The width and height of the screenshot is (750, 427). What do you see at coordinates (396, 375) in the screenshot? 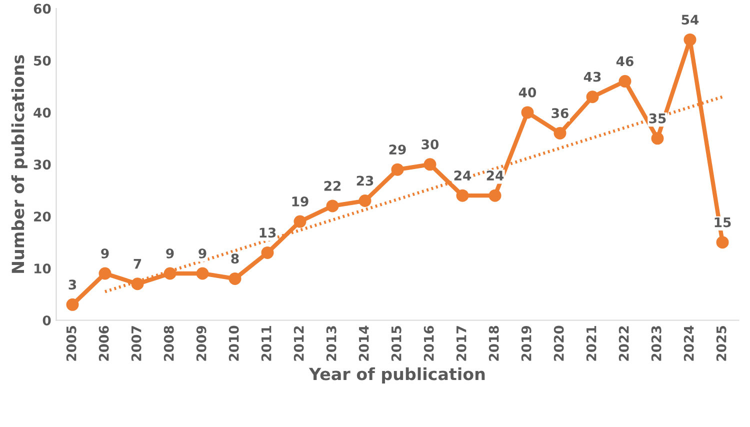
I see `x-axis-title: Year of publication` at bounding box center [396, 375].